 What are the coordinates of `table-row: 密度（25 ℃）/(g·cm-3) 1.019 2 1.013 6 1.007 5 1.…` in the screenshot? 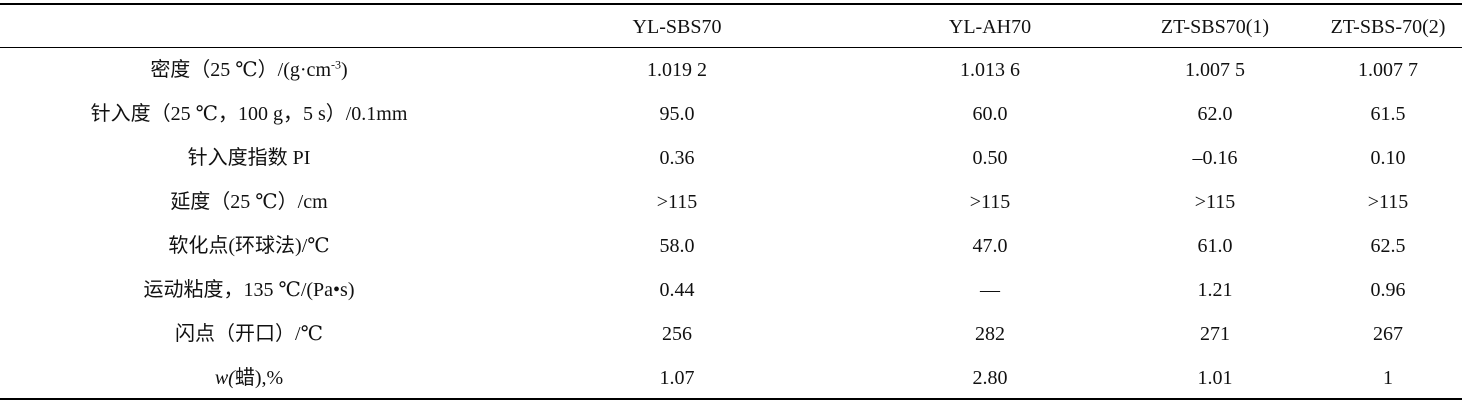 It's located at (731, 70).